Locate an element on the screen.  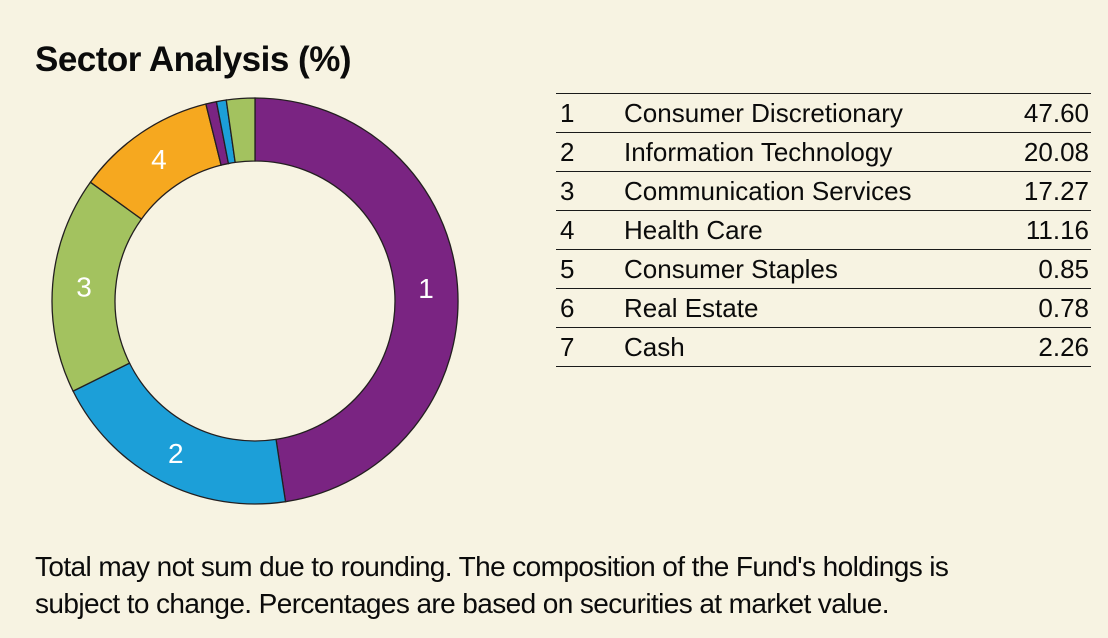
row-index: 1 is located at coordinates (567, 112).